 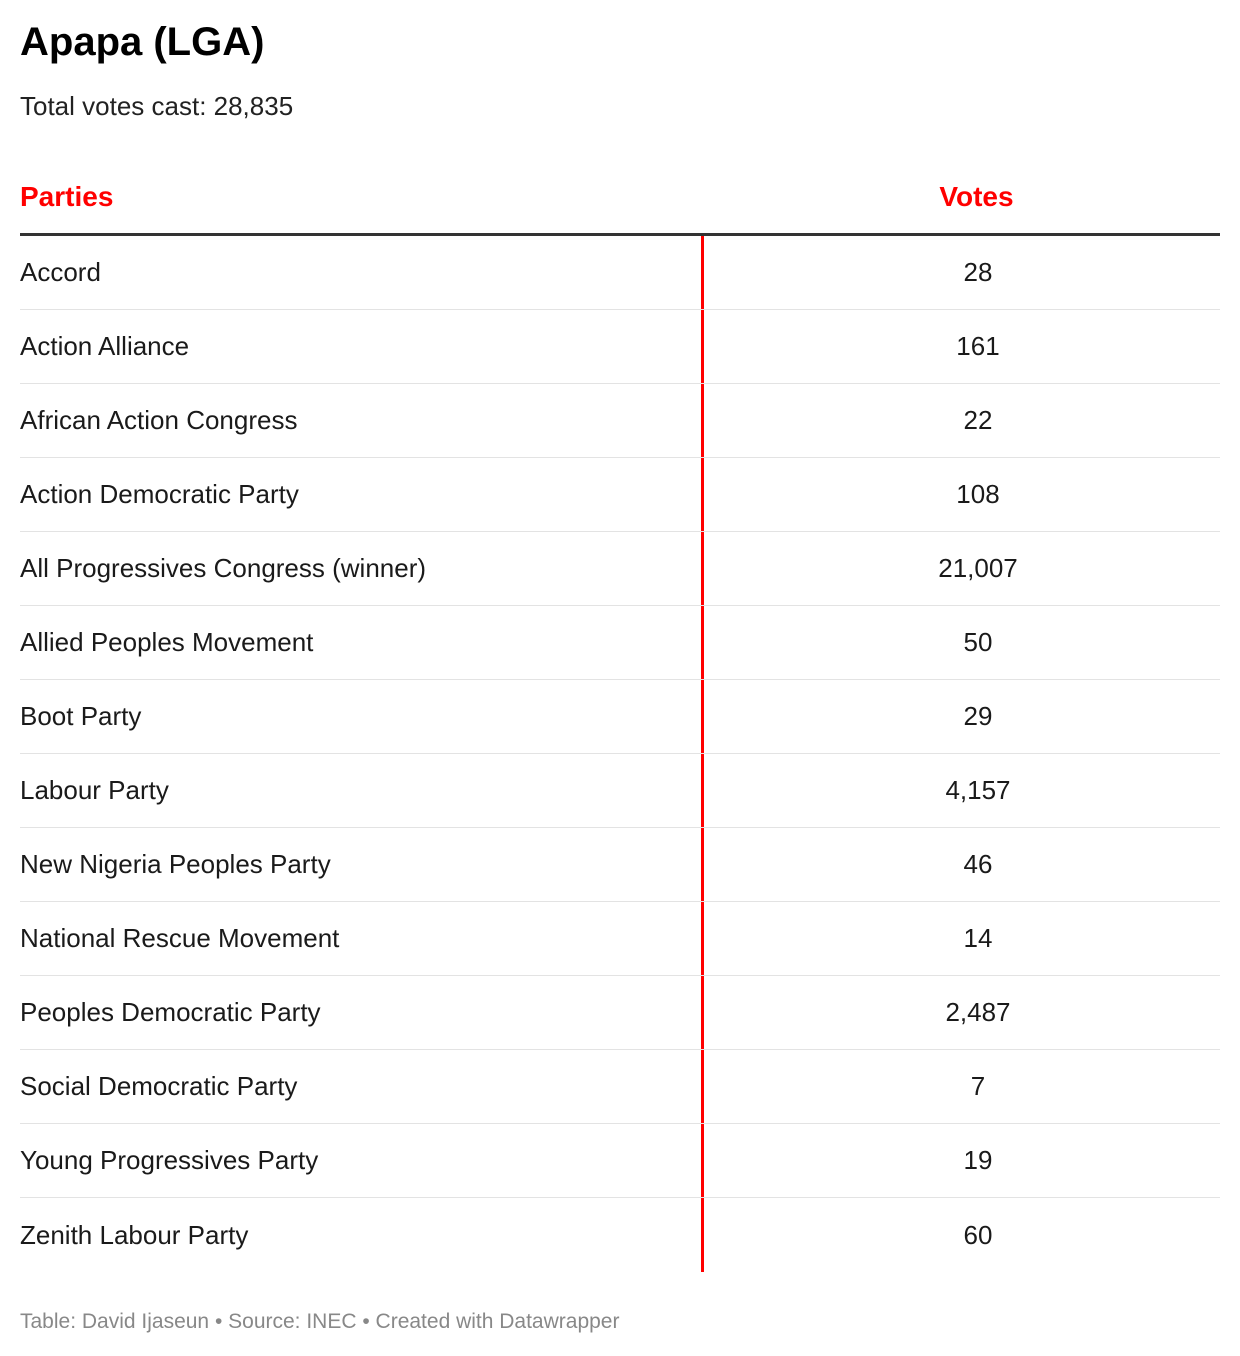 What do you see at coordinates (362, 1086) in the screenshot?
I see `party-cell: Social Democratic Party` at bounding box center [362, 1086].